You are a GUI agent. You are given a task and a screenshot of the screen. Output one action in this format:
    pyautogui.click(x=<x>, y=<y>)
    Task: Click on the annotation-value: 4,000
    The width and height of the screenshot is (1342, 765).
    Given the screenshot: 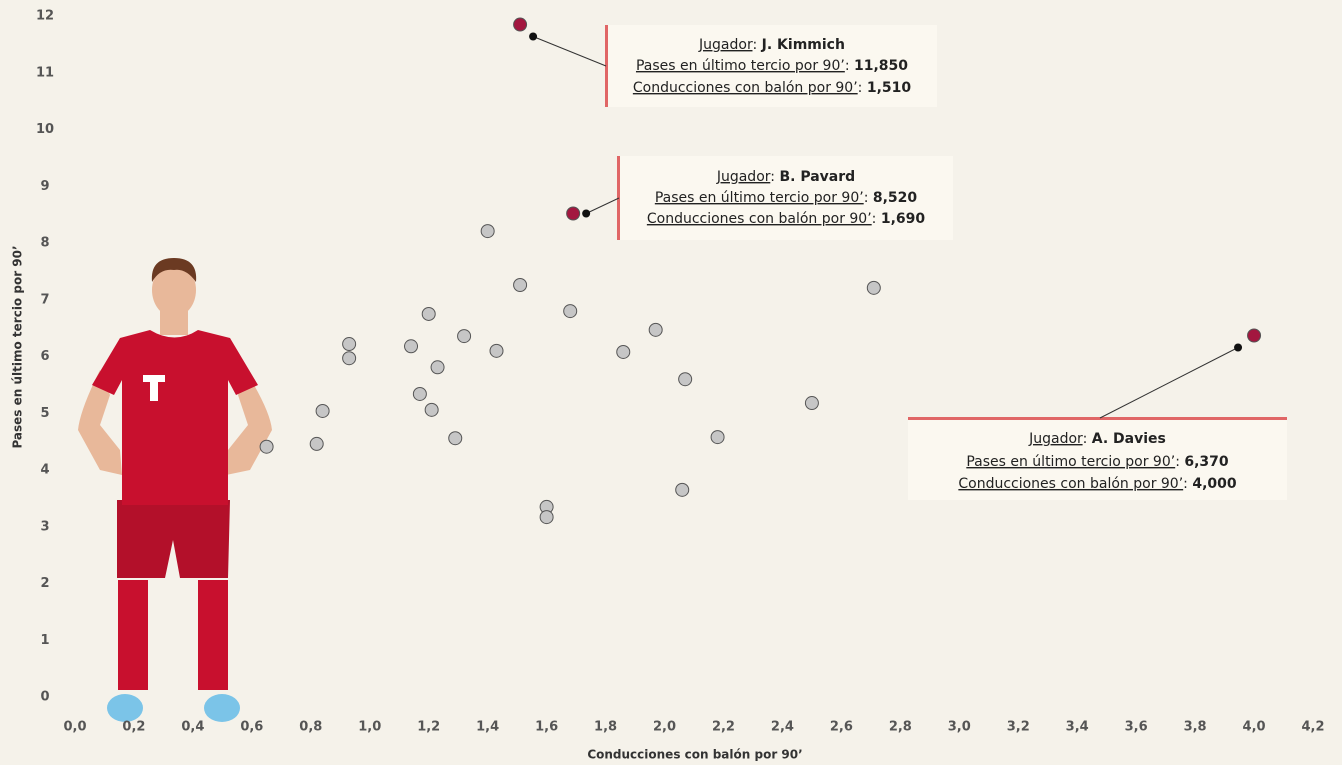 What is the action you would take?
    pyautogui.click(x=1214, y=484)
    